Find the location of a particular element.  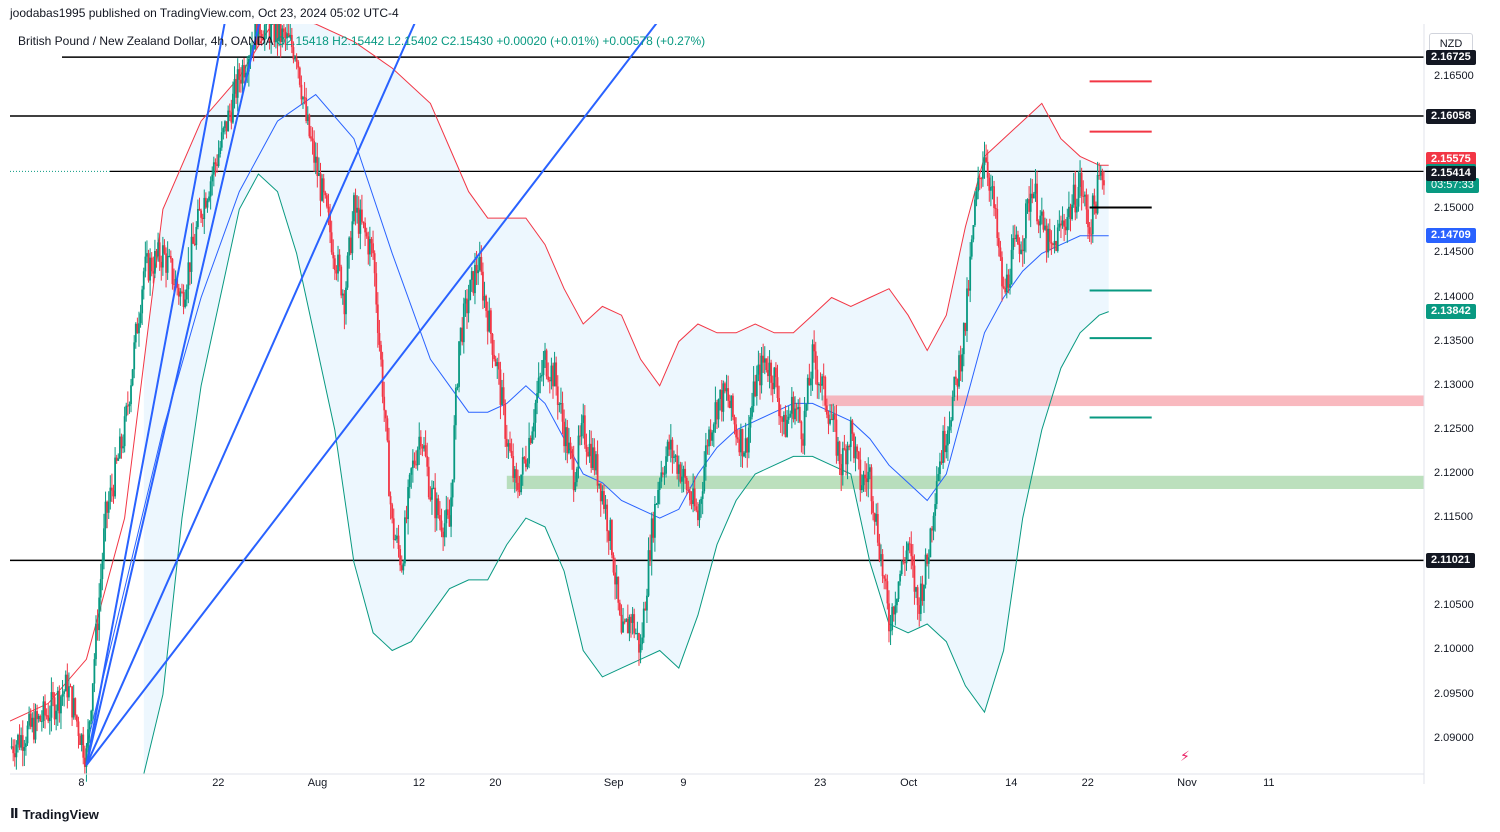

price-axis-label: 2.15414 is located at coordinates (1451, 173).